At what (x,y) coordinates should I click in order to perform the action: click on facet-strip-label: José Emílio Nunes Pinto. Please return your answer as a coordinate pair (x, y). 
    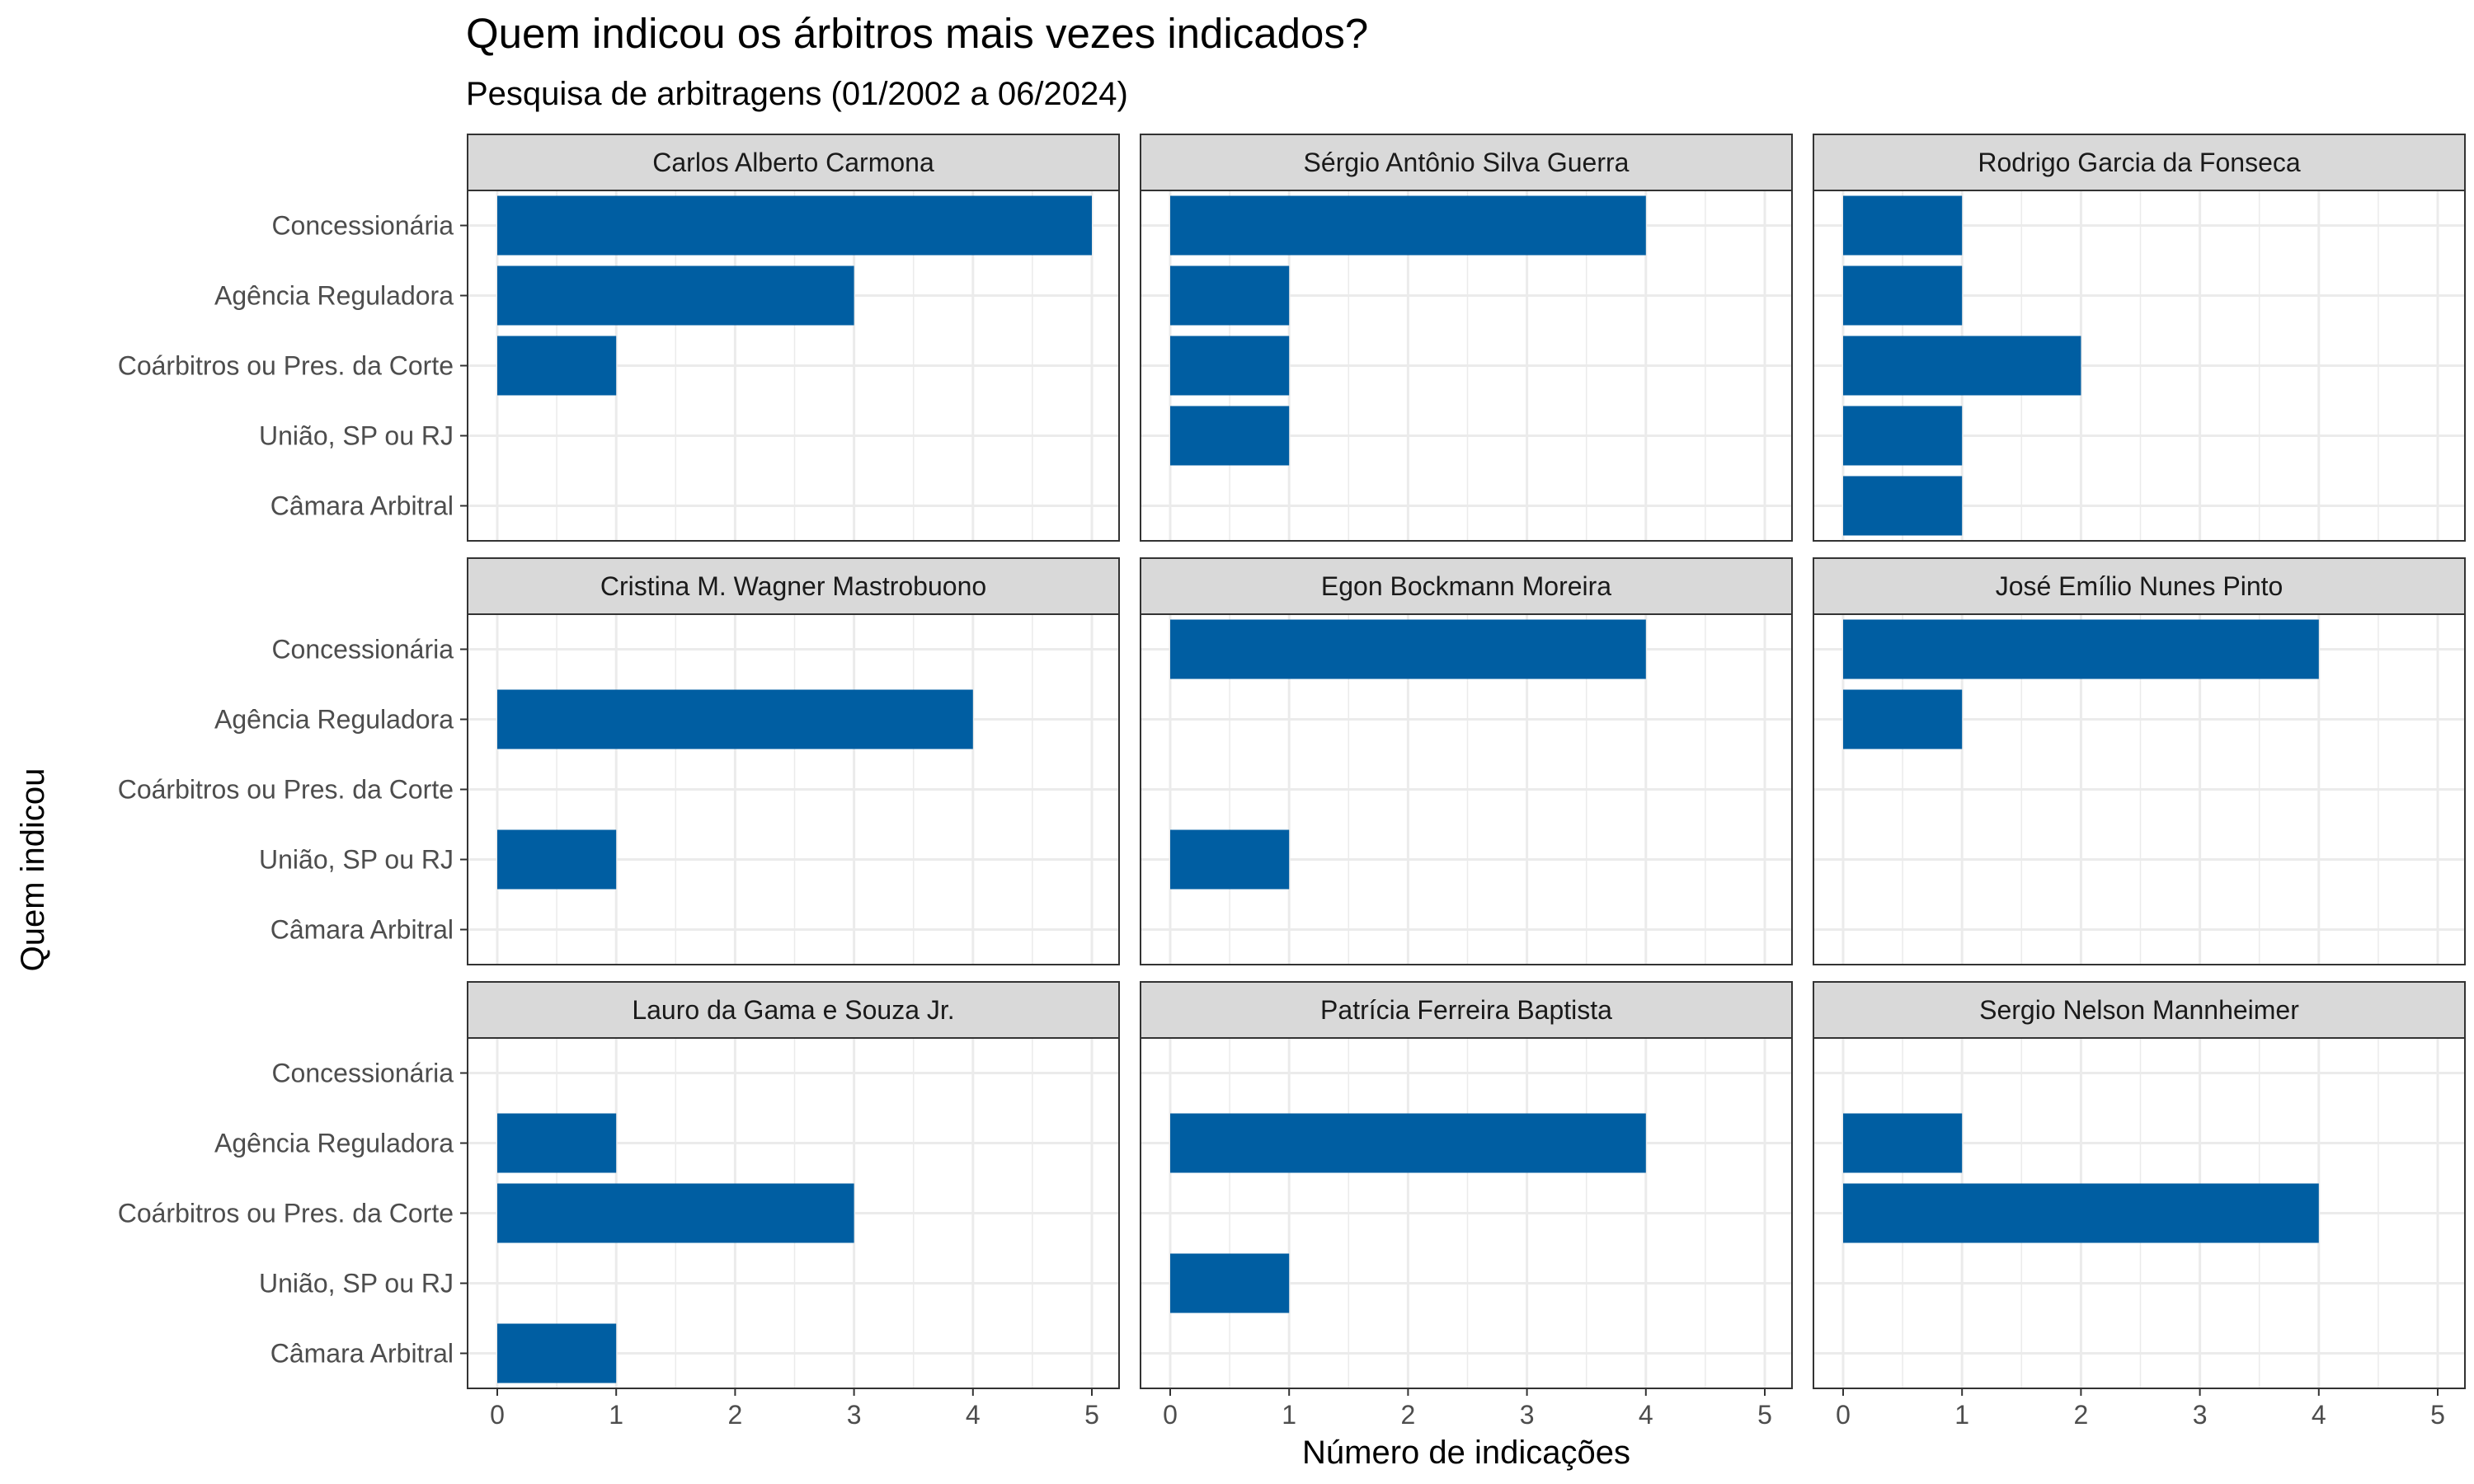
    Looking at the image, I should click on (2140, 586).